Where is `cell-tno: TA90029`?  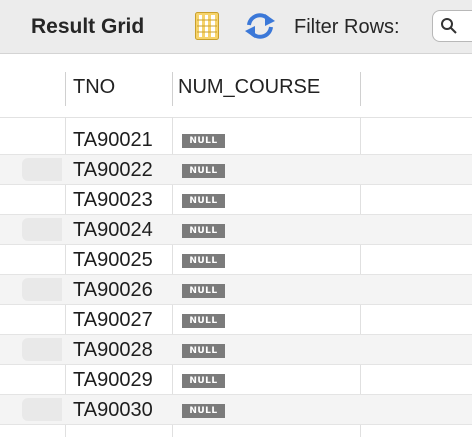
cell-tno: TA90029 is located at coordinates (113, 380).